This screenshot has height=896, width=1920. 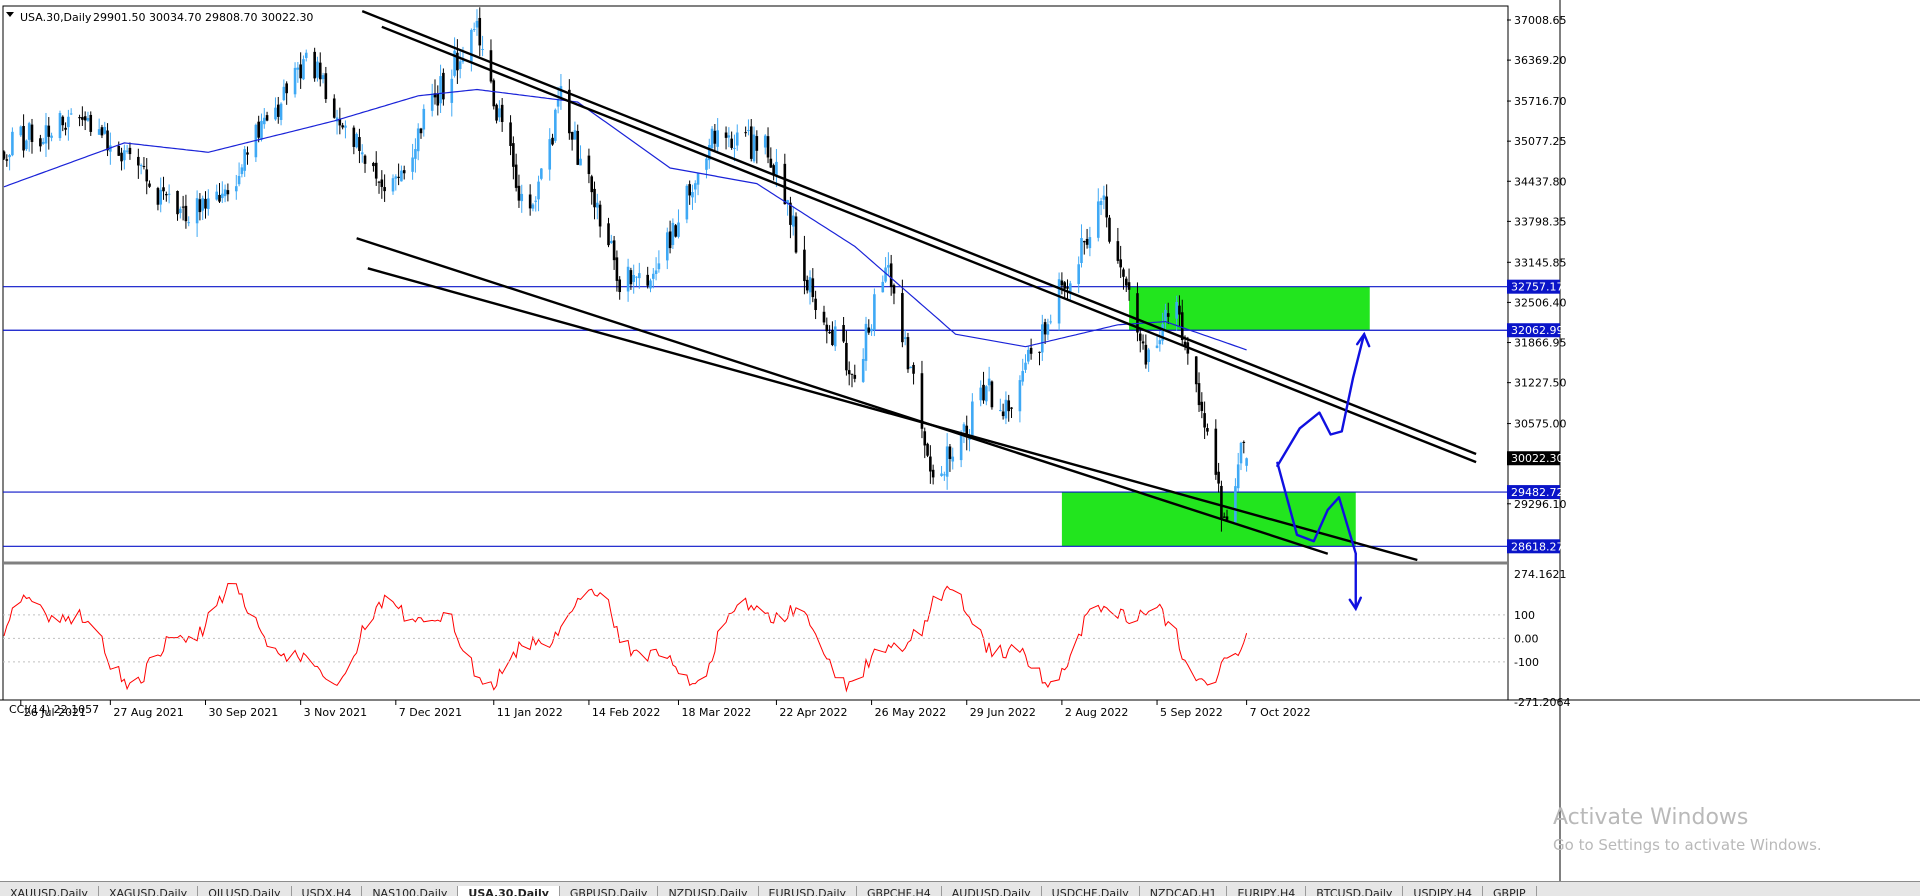 What do you see at coordinates (1540, 20) in the screenshot?
I see `price-axis-label: 37008.65` at bounding box center [1540, 20].